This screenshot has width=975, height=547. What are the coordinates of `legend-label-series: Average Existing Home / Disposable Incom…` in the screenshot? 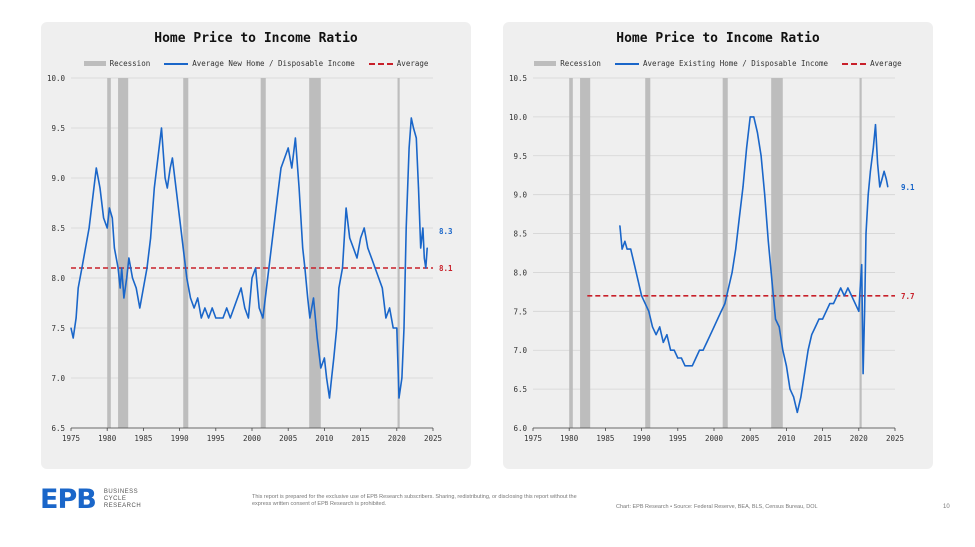 It's located at (735, 63).